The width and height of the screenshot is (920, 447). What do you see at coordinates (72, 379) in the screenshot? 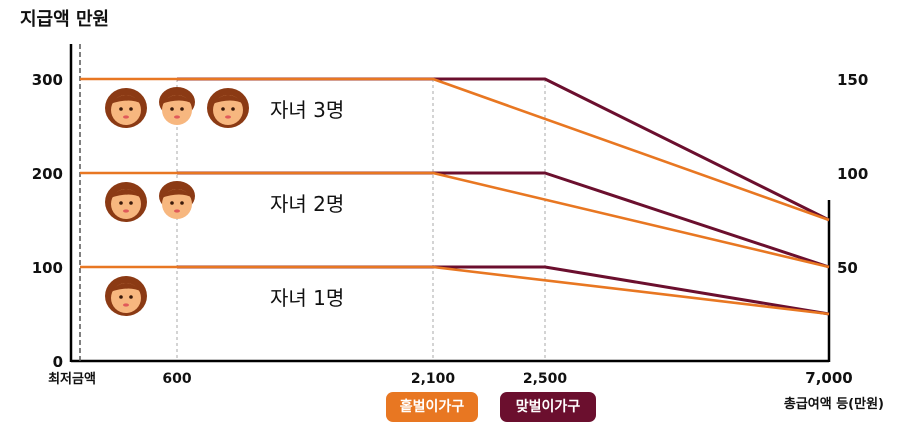
I see `x-tick-label: 최저금액` at bounding box center [72, 379].